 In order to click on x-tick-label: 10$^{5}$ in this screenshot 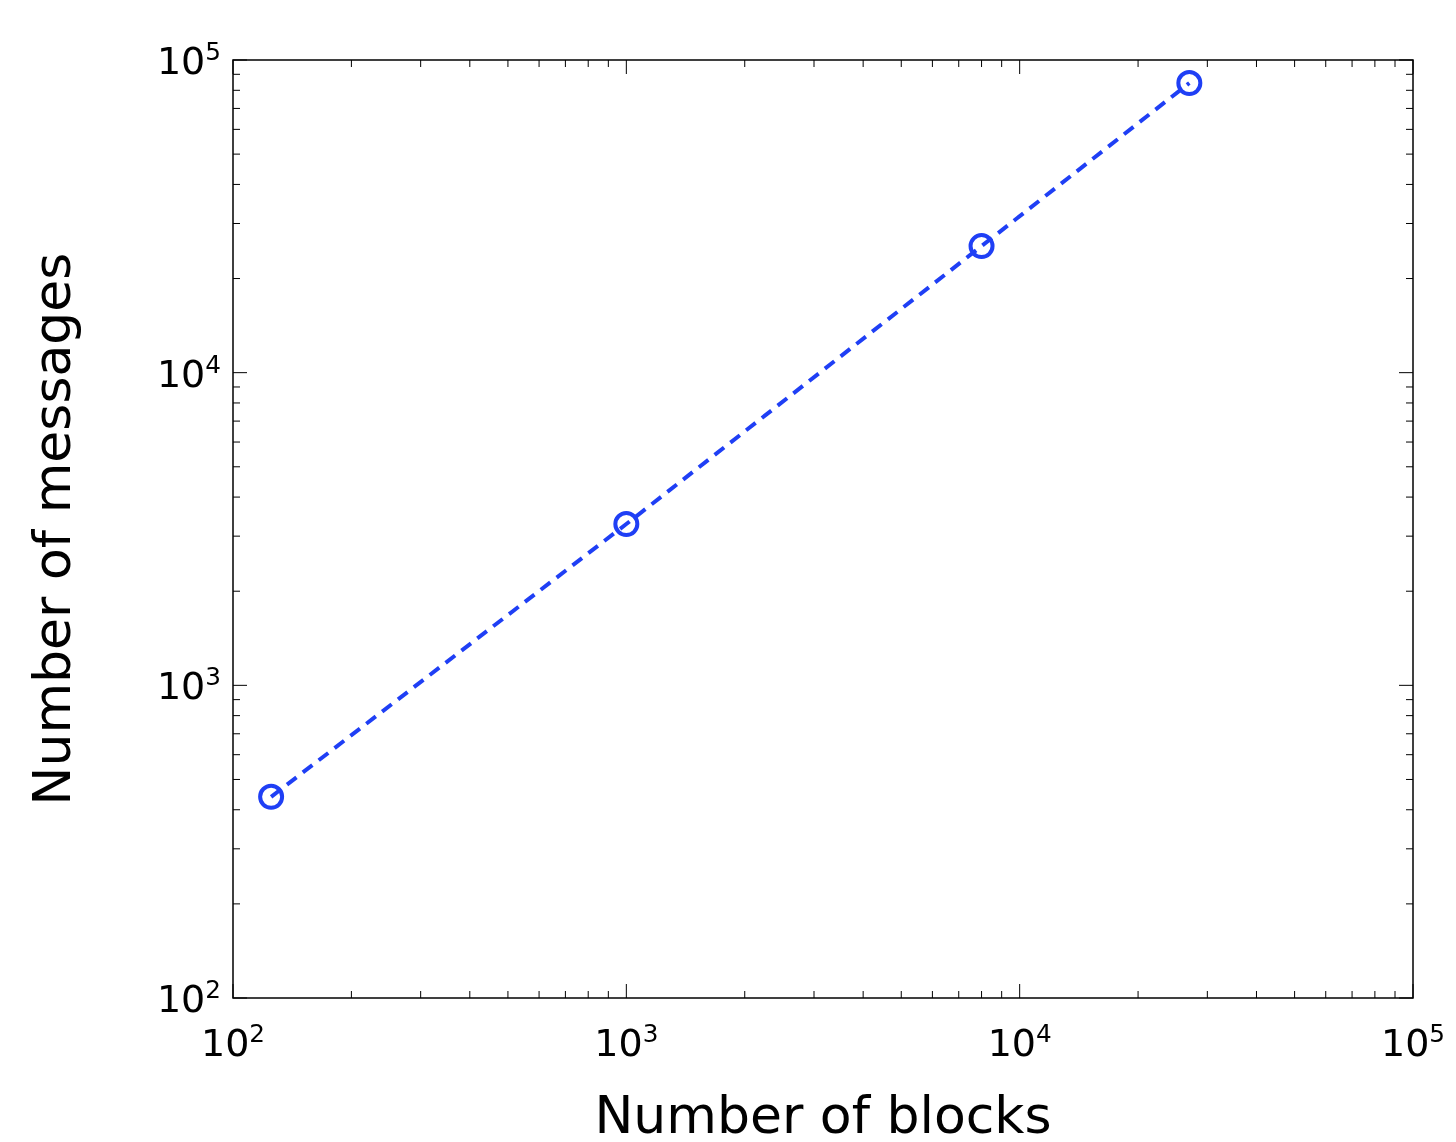, I will do `click(1413, 1041)`.